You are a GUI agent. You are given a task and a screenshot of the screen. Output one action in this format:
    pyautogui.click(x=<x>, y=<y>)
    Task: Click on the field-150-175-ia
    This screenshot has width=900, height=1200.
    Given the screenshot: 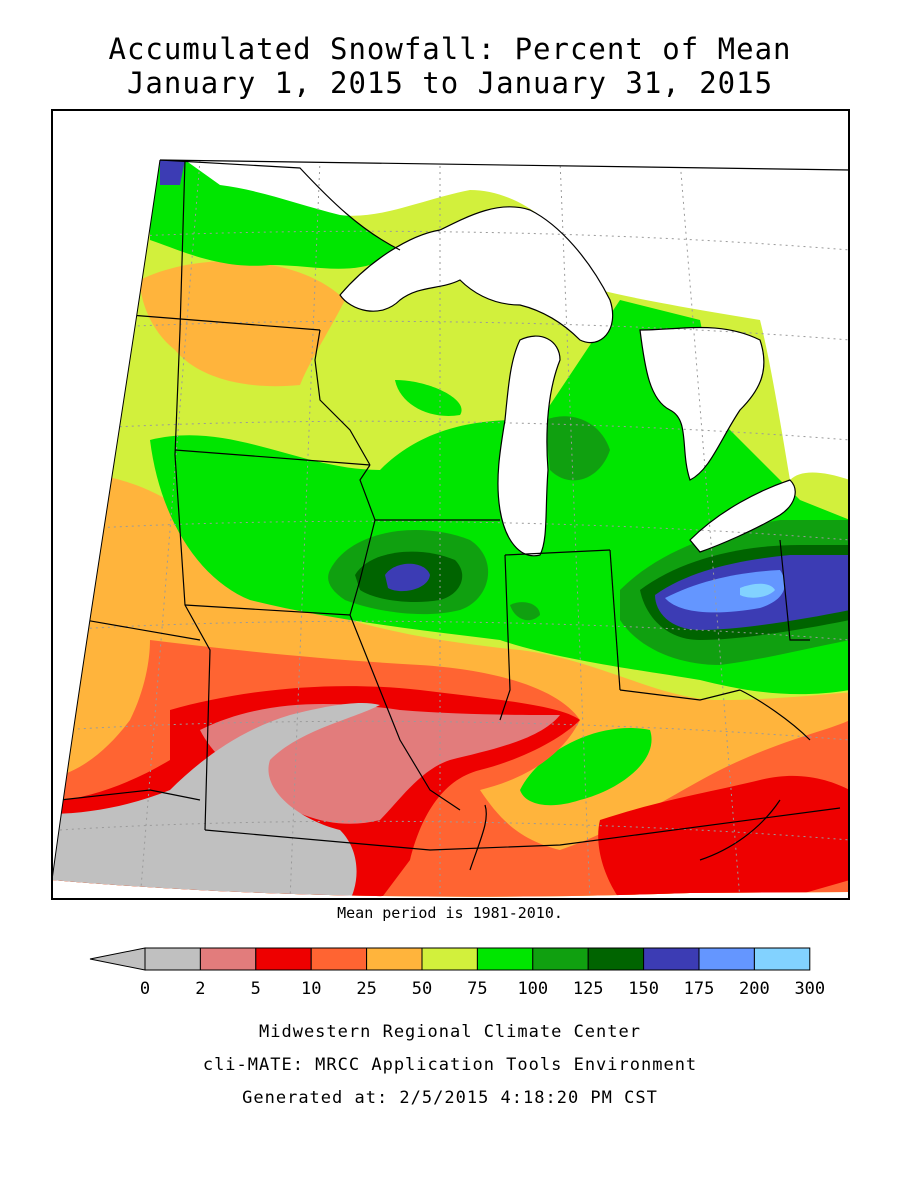 What is the action you would take?
    pyautogui.click(x=407, y=577)
    